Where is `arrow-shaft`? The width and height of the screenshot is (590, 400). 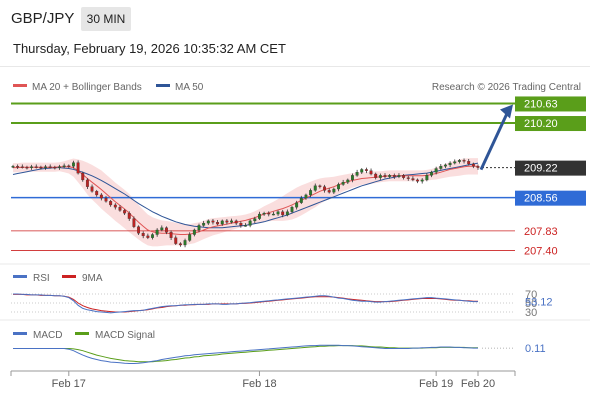
arrow-shaft is located at coordinates (494, 141).